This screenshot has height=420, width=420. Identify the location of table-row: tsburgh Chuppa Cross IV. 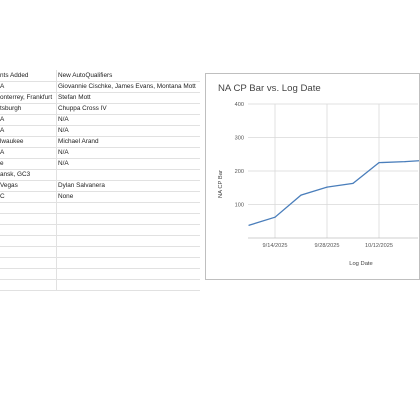
(100, 109).